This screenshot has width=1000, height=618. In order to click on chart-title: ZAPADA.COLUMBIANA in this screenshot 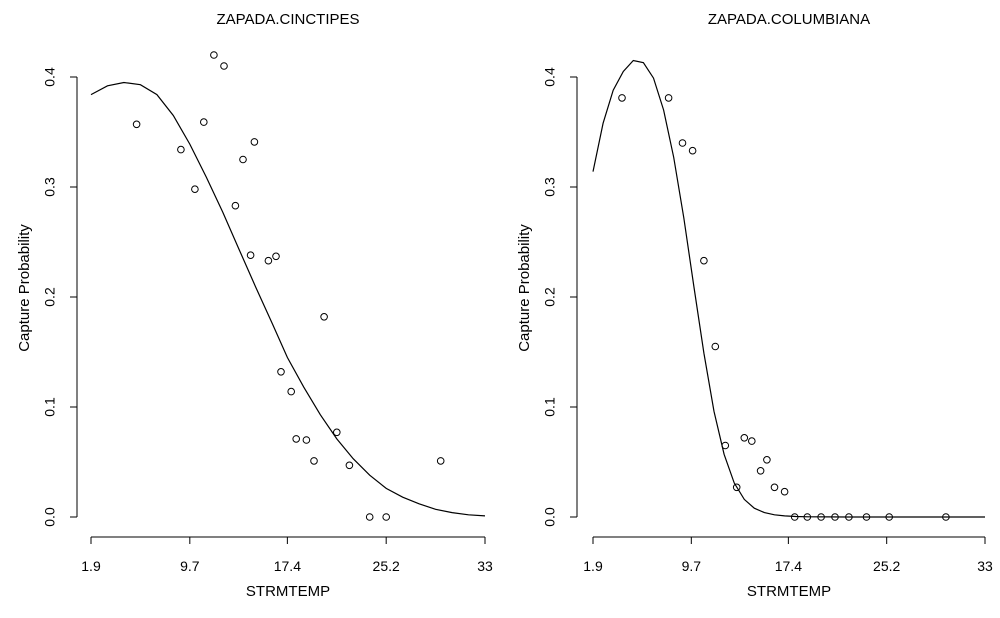, I will do `click(789, 19)`.